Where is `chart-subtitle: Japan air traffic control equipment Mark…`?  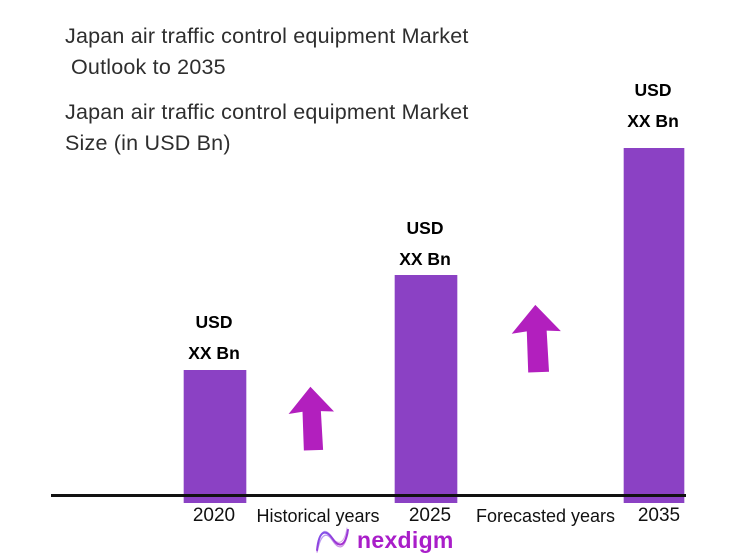 chart-subtitle: Japan air traffic control equipment Mark… is located at coordinates (267, 128).